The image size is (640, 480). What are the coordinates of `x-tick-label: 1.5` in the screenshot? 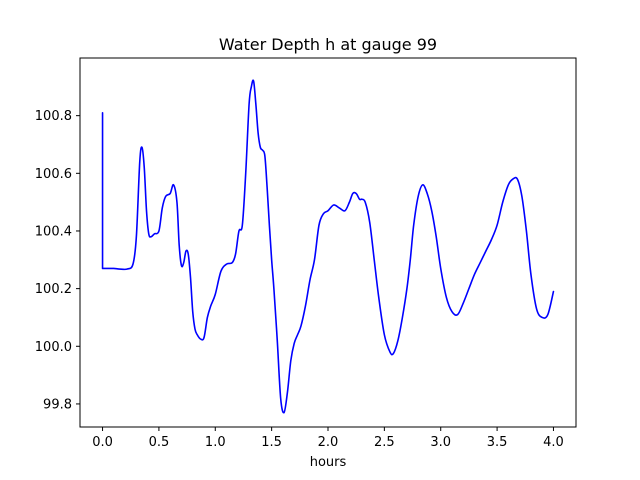 It's located at (271, 442).